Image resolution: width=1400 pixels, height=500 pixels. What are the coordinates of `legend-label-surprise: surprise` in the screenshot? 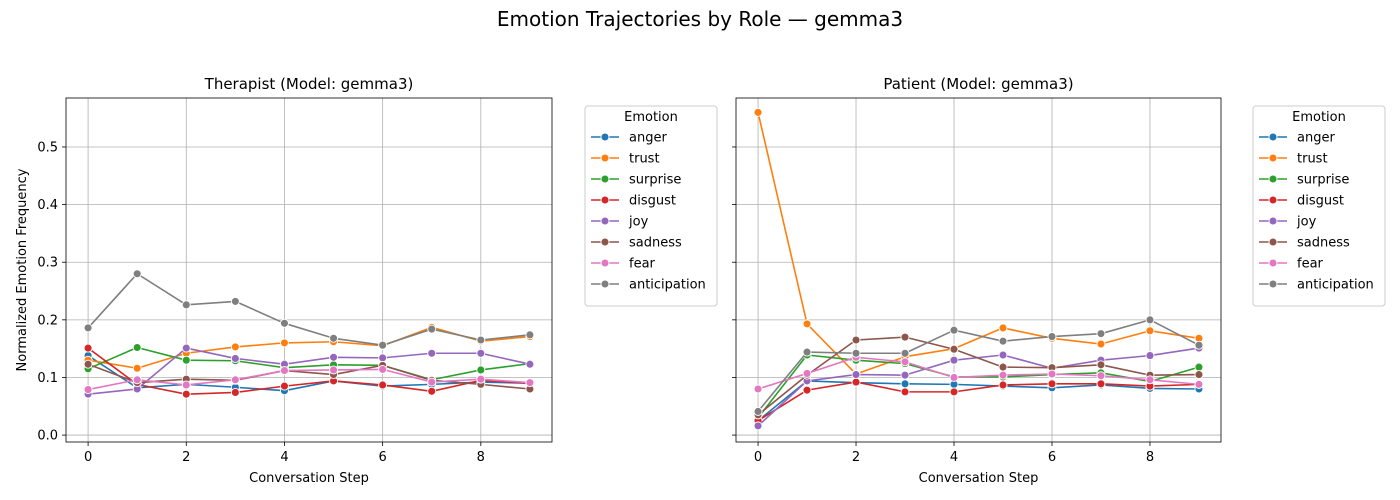 It's located at (1323, 180).